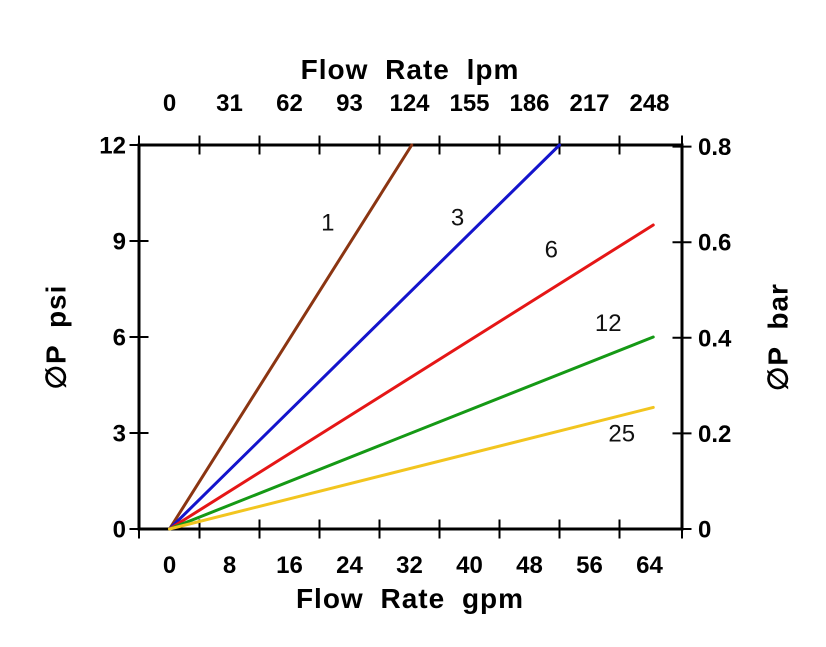  I want to click on bottom-tick-label: 56, so click(589, 565).